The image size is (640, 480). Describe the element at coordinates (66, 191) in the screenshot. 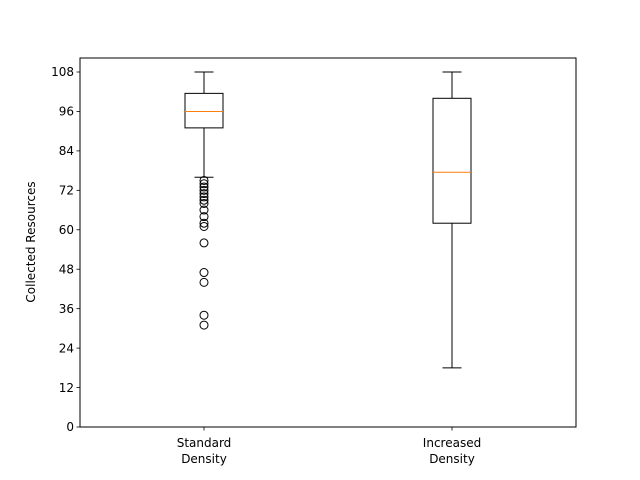

I see `y-tick-label: 72` at that location.